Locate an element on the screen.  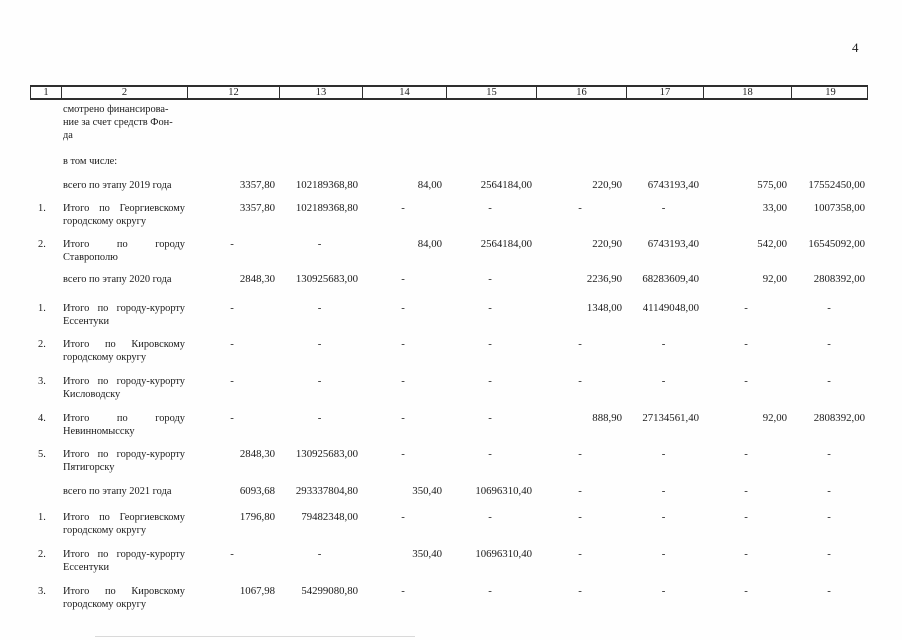
cell-value: 68283609,40 is located at coordinates (670, 279).